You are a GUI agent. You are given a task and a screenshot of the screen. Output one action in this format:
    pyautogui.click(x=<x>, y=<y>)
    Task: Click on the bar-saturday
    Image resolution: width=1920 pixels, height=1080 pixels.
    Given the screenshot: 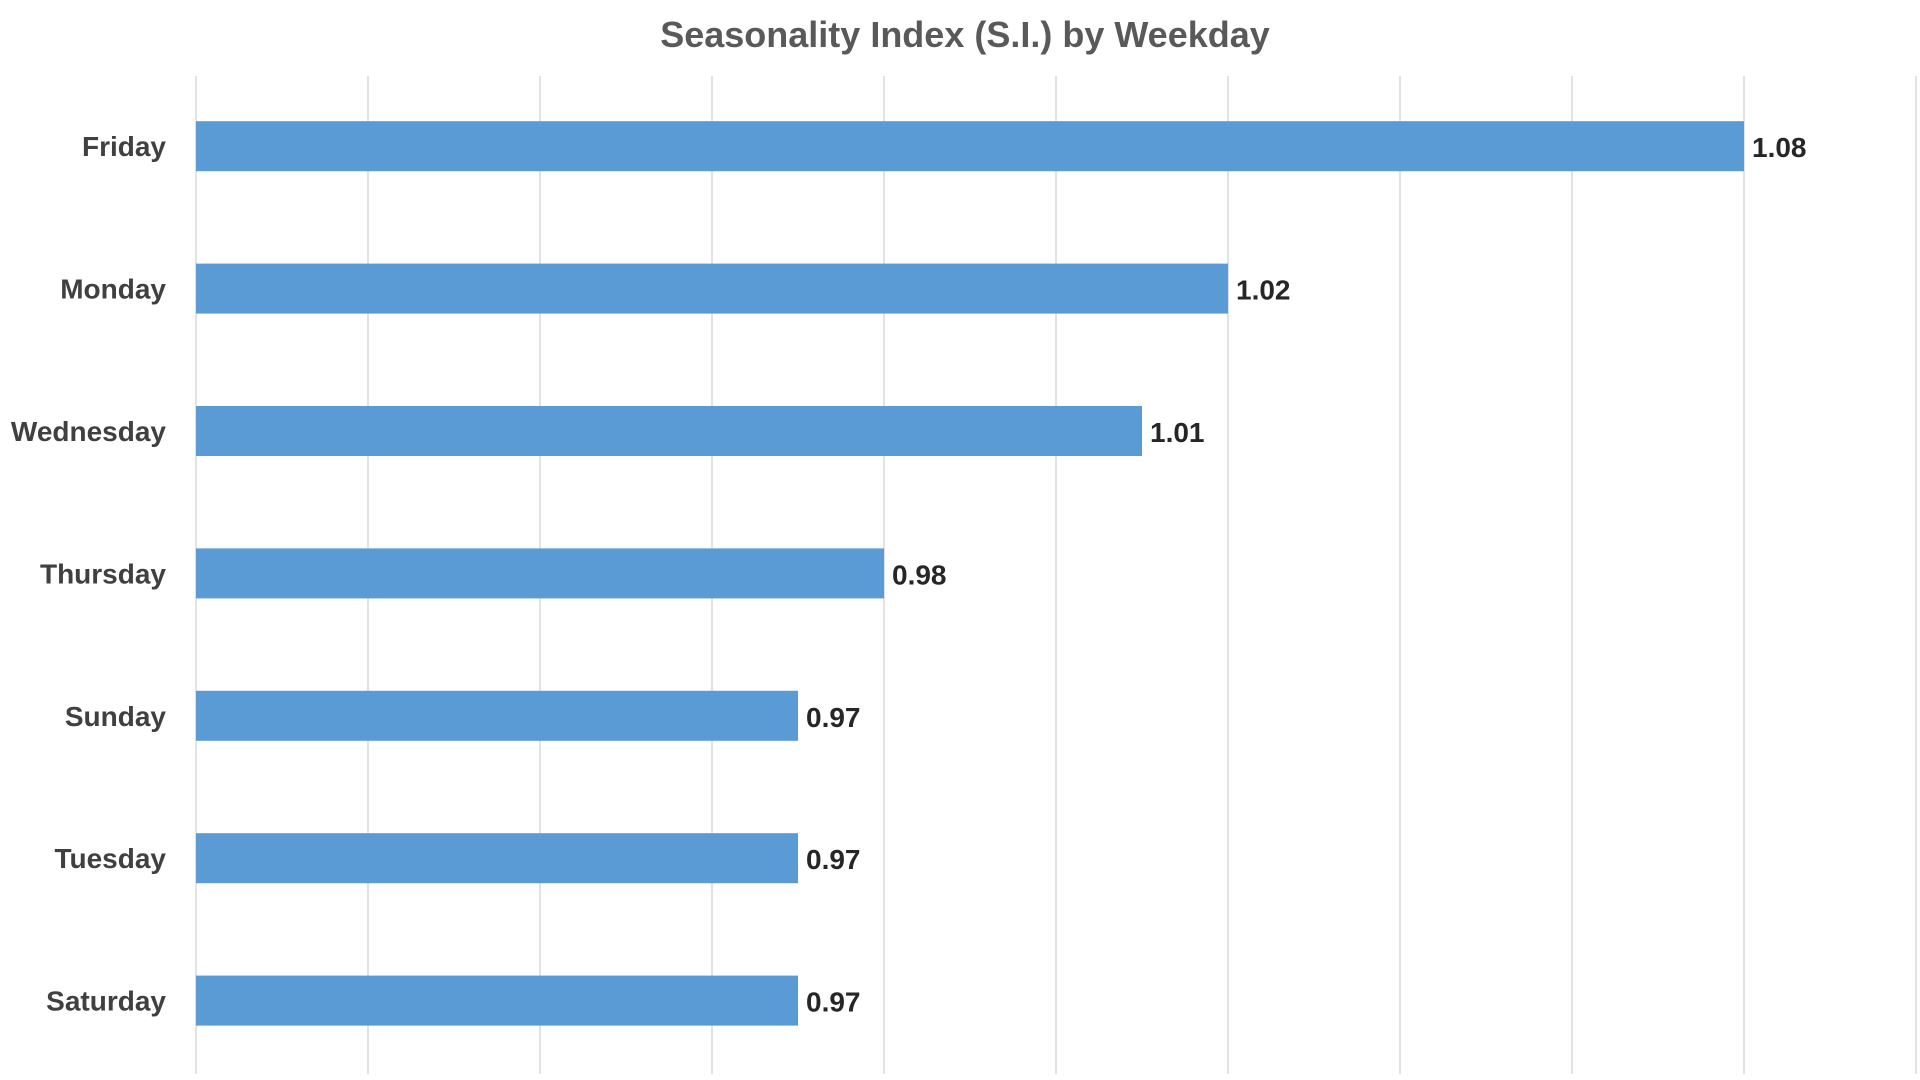 What is the action you would take?
    pyautogui.click(x=497, y=1000)
    